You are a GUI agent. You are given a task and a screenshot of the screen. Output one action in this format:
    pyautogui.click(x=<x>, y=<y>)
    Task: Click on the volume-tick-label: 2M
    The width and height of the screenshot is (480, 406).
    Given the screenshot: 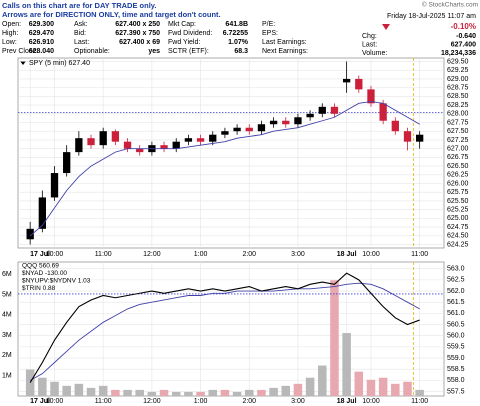 What is the action you would take?
    pyautogui.click(x=7, y=355)
    